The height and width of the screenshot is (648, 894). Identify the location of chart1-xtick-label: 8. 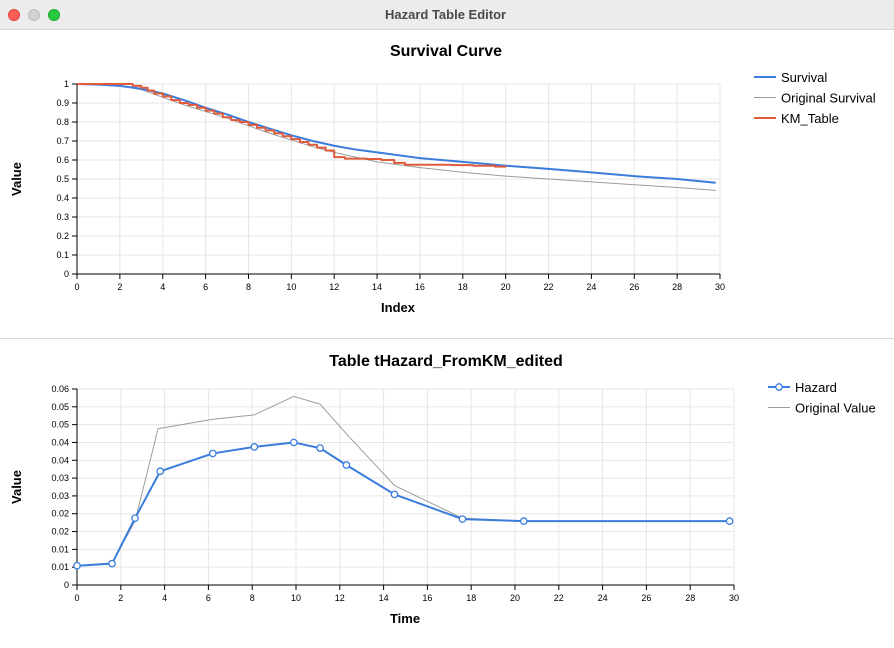
(252, 598).